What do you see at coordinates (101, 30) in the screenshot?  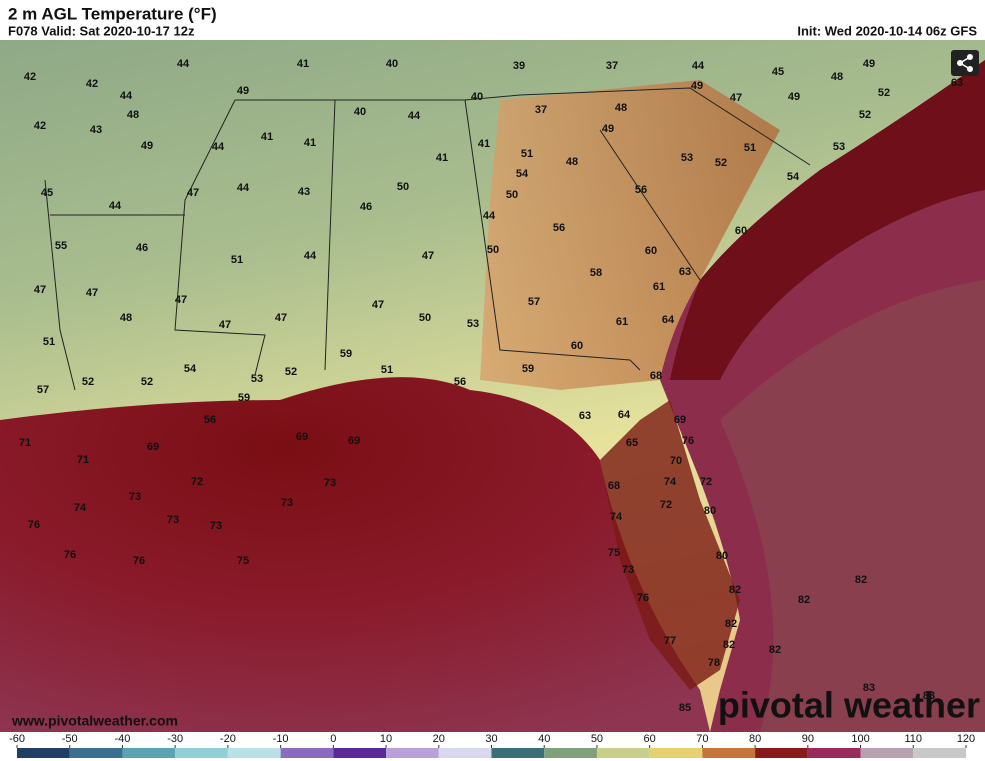 I see `valid-time: F078 Valid: Sat 2020-10-17 12z` at bounding box center [101, 30].